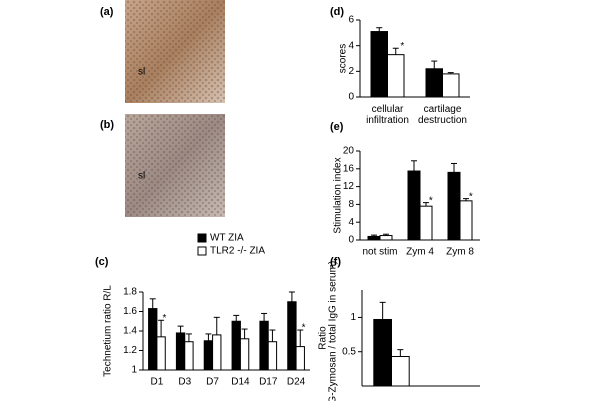 The height and width of the screenshot is (406, 600). What do you see at coordinates (157, 382) in the screenshot?
I see `x-tick-label: D1` at bounding box center [157, 382].